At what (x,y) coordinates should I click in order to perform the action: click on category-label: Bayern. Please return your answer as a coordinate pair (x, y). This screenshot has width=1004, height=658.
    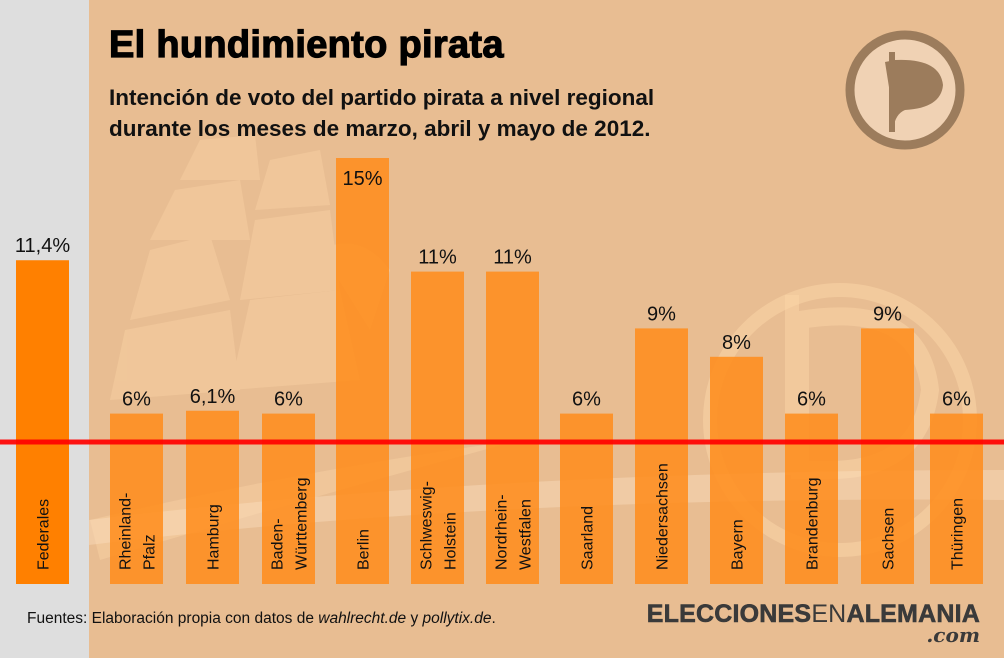
    Looking at the image, I should click on (738, 544).